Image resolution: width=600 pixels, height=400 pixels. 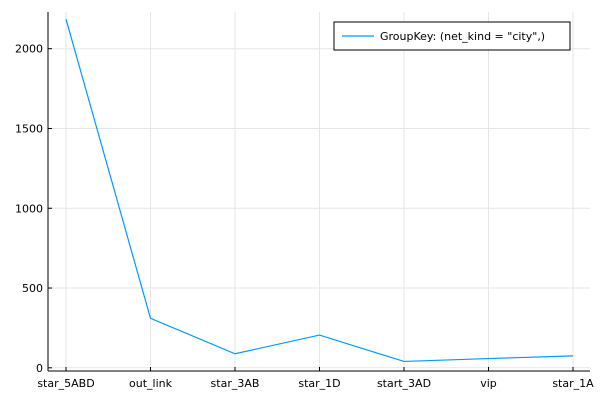 I want to click on x-tick-label: start_3AD, so click(x=404, y=383).